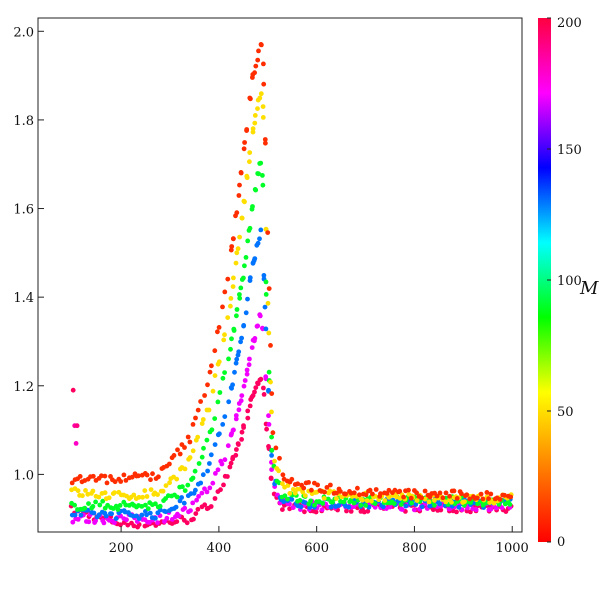 Image resolution: width=599 pixels, height=599 pixels. I want to click on colorbar-label: M, so click(589, 288).